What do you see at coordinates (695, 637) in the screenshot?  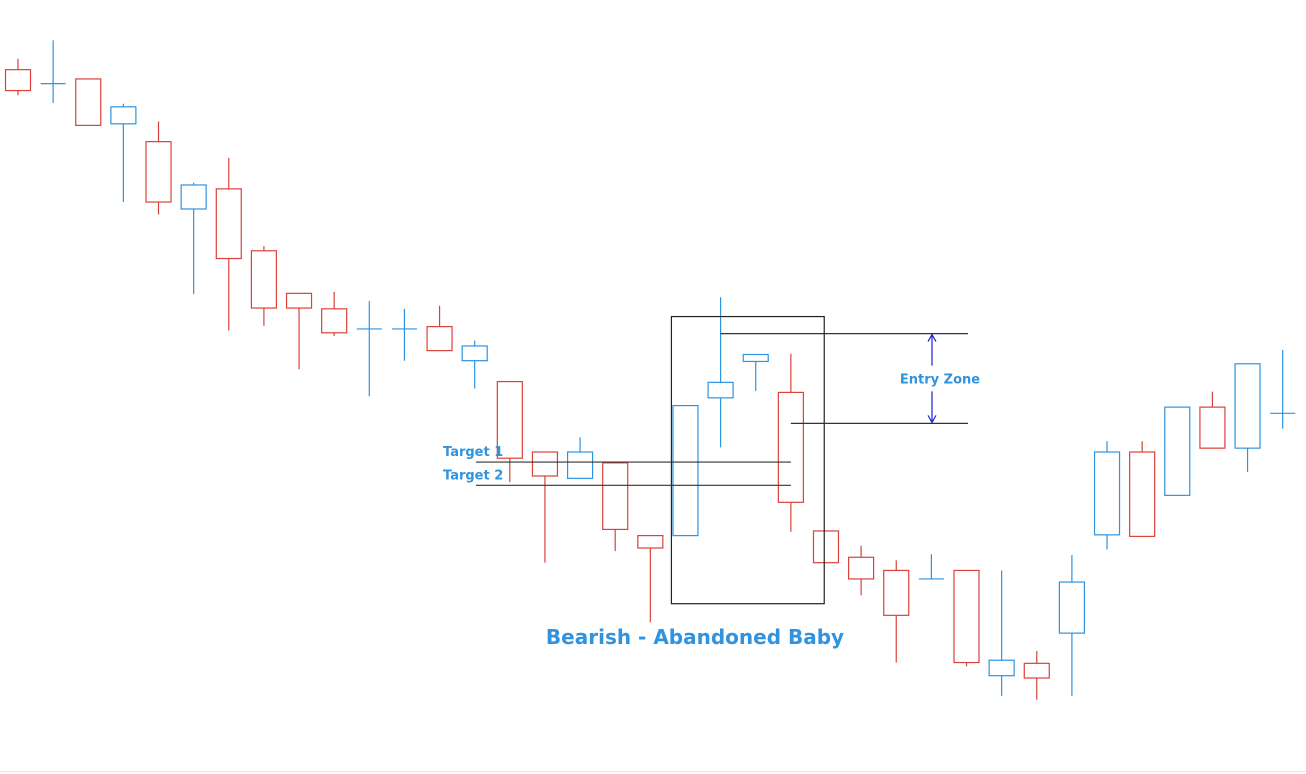 I see `chart-title: Bearish - Abandoned Baby` at bounding box center [695, 637].